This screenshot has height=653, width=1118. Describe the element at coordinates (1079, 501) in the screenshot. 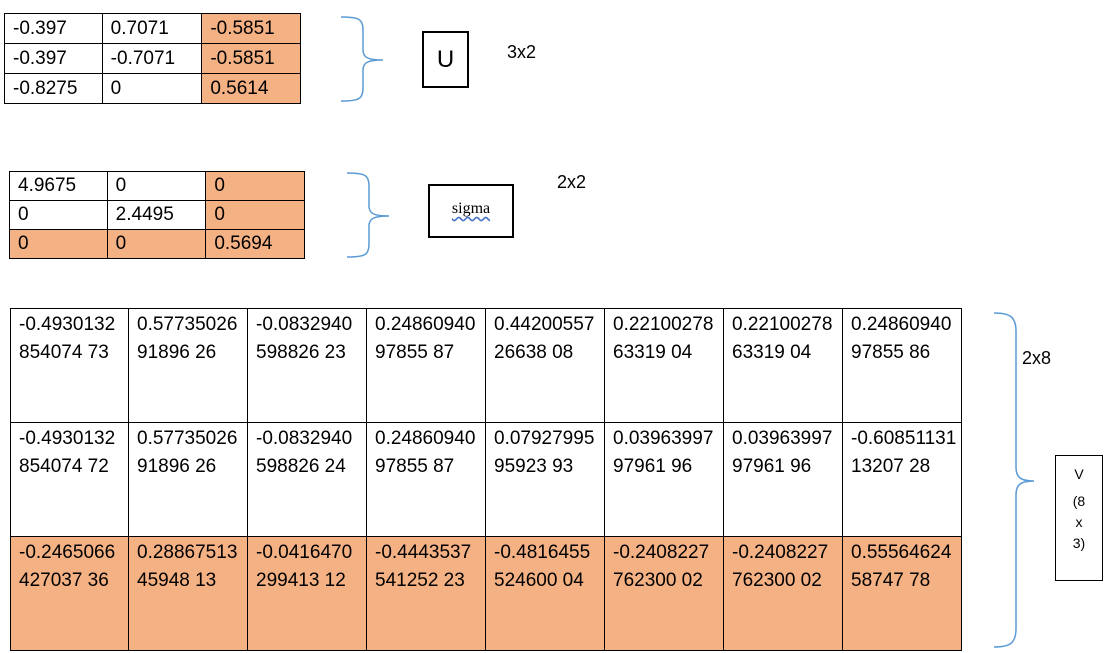

I see `matrix-v-label-line: (8` at that location.